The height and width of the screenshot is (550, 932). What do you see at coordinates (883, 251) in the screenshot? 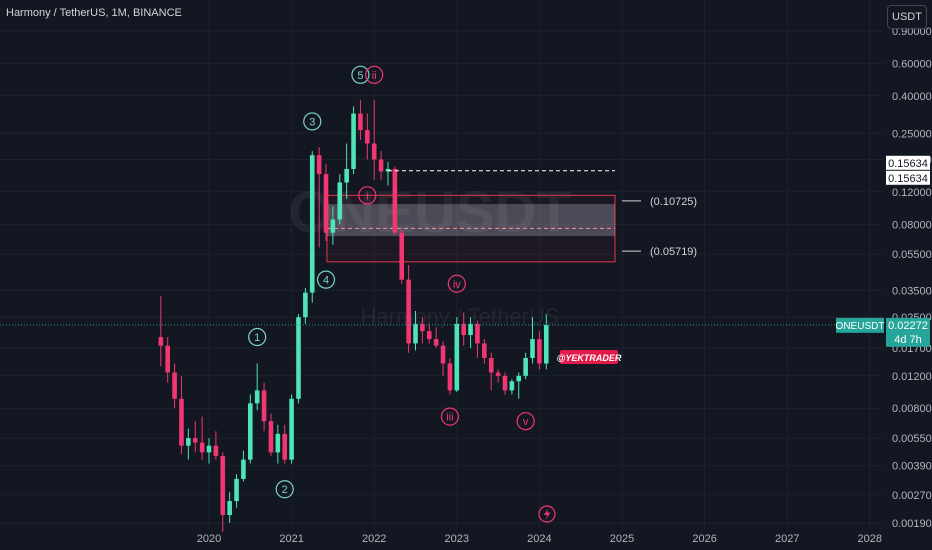
I see `price-badges: 0.15634 0.15634 ONEUSDT 0.02272 4d 7h` at bounding box center [883, 251].